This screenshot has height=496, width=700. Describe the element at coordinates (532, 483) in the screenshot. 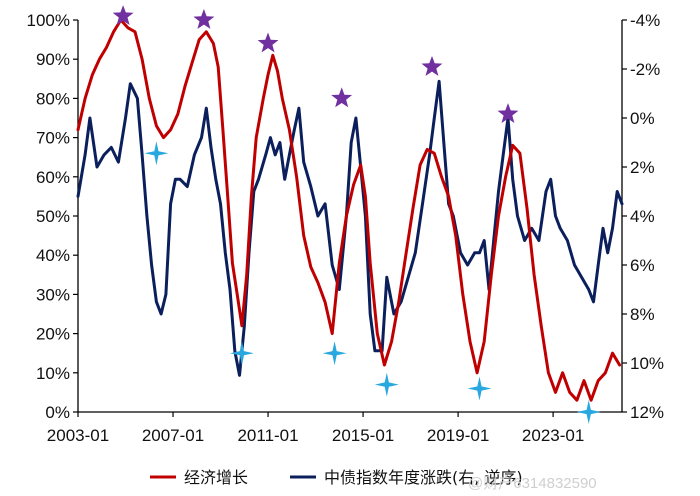

I see `watermark: @财产6314832590` at that location.